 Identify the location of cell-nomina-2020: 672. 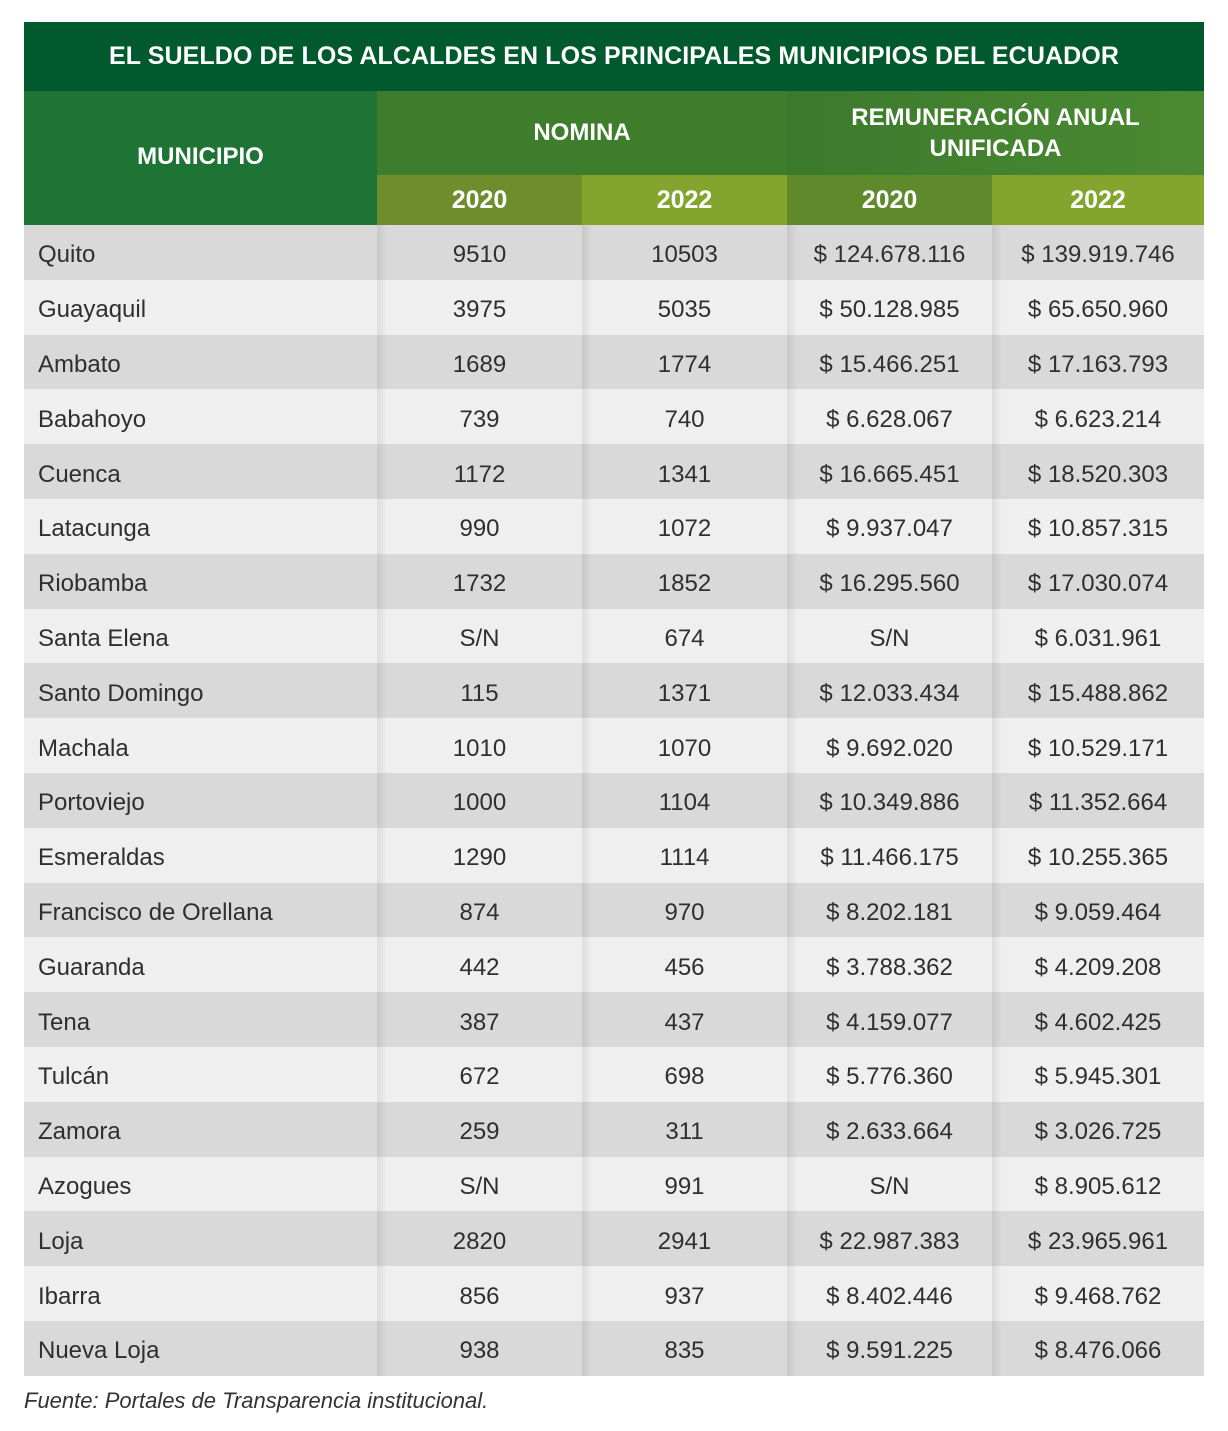
(479, 1074).